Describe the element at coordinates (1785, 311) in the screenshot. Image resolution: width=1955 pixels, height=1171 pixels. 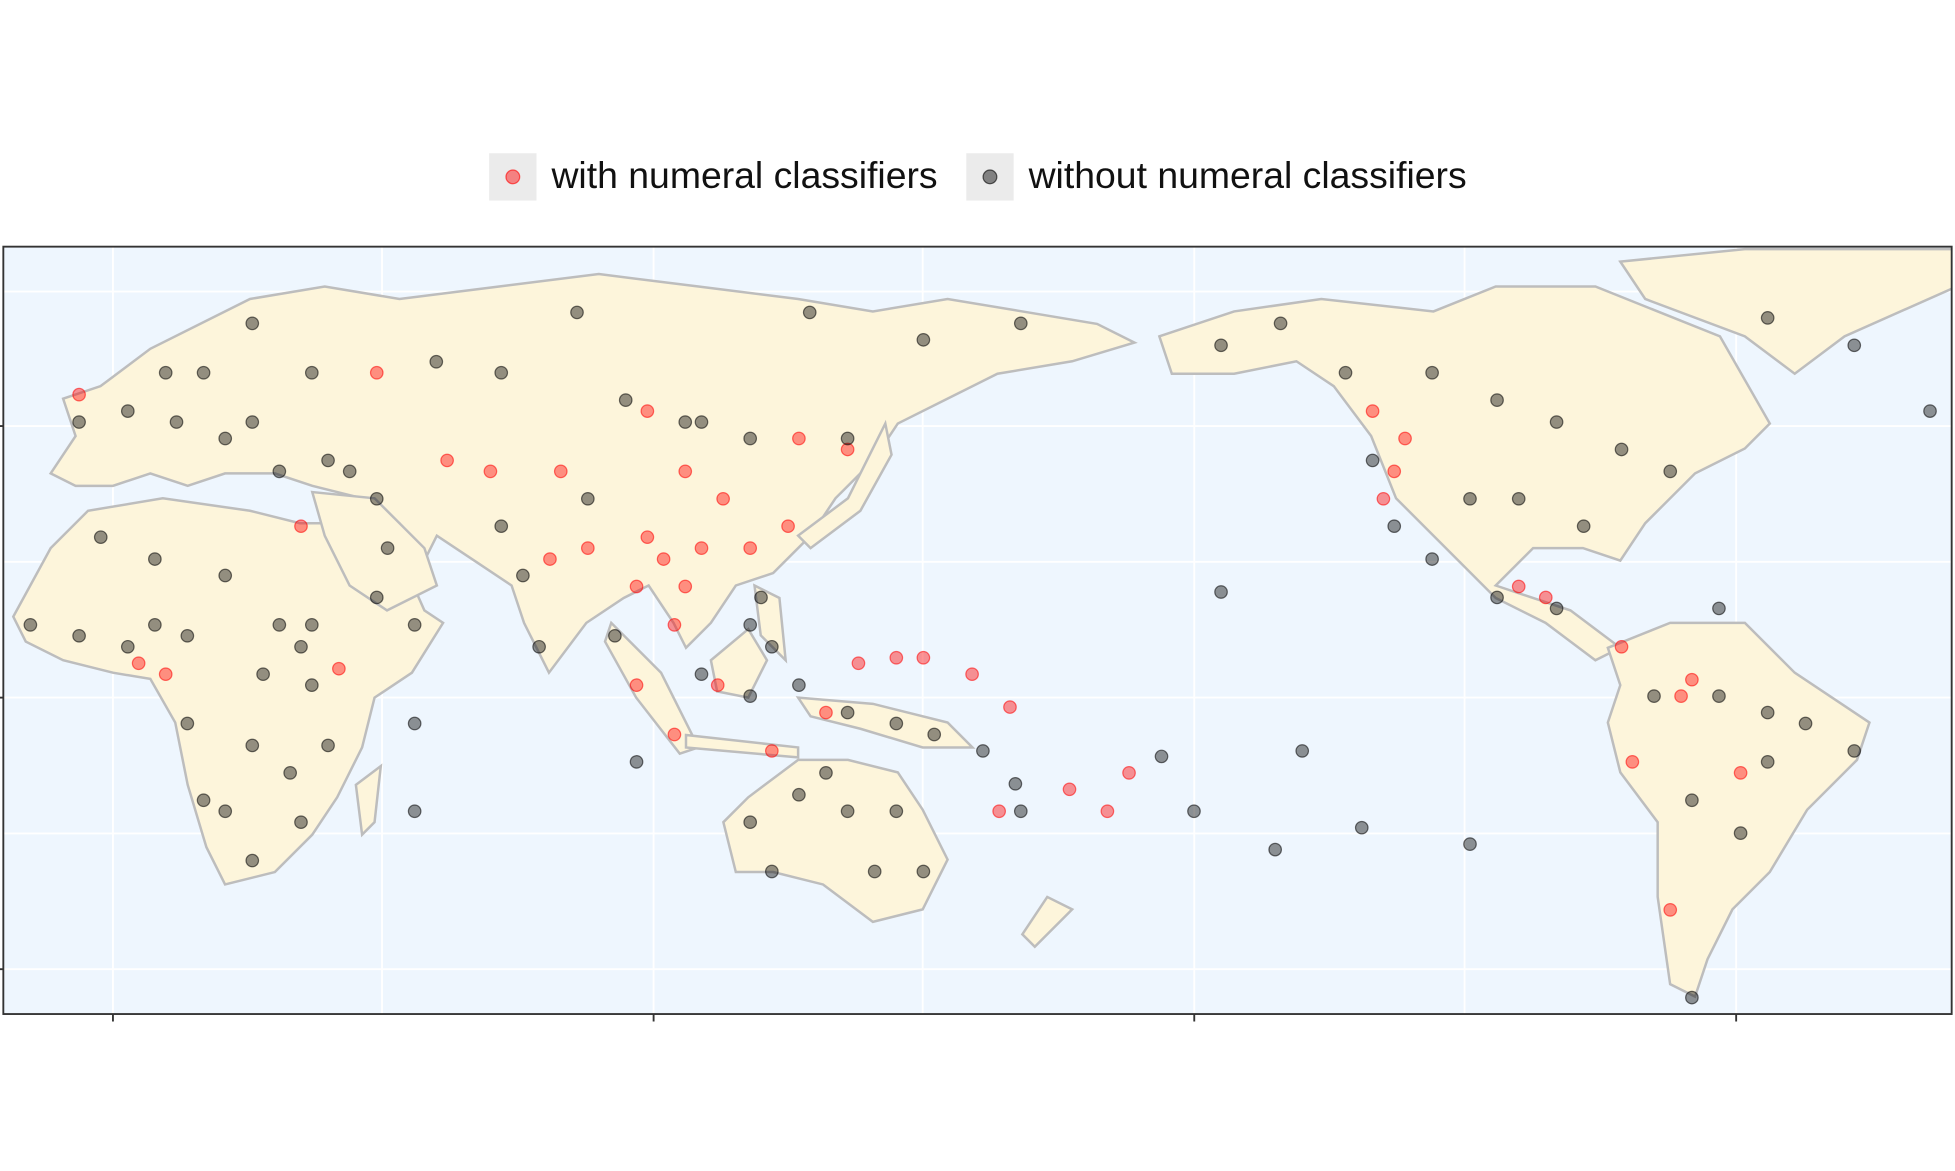
I see `greenland` at that location.